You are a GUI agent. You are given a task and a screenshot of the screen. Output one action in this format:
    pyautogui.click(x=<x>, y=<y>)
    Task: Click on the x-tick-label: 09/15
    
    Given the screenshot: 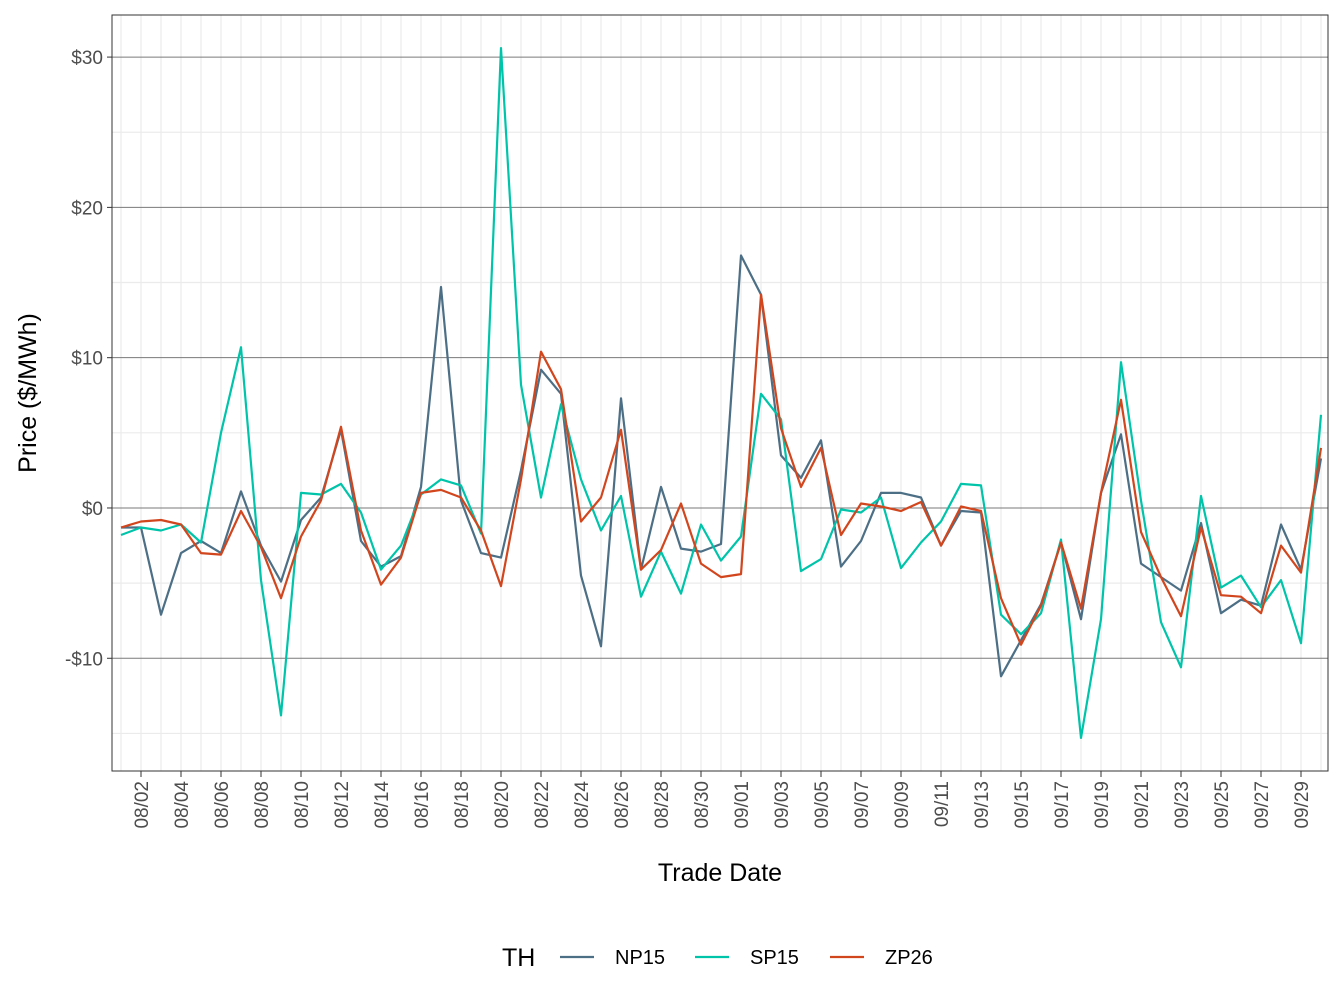 What is the action you would take?
    pyautogui.click(x=1022, y=805)
    